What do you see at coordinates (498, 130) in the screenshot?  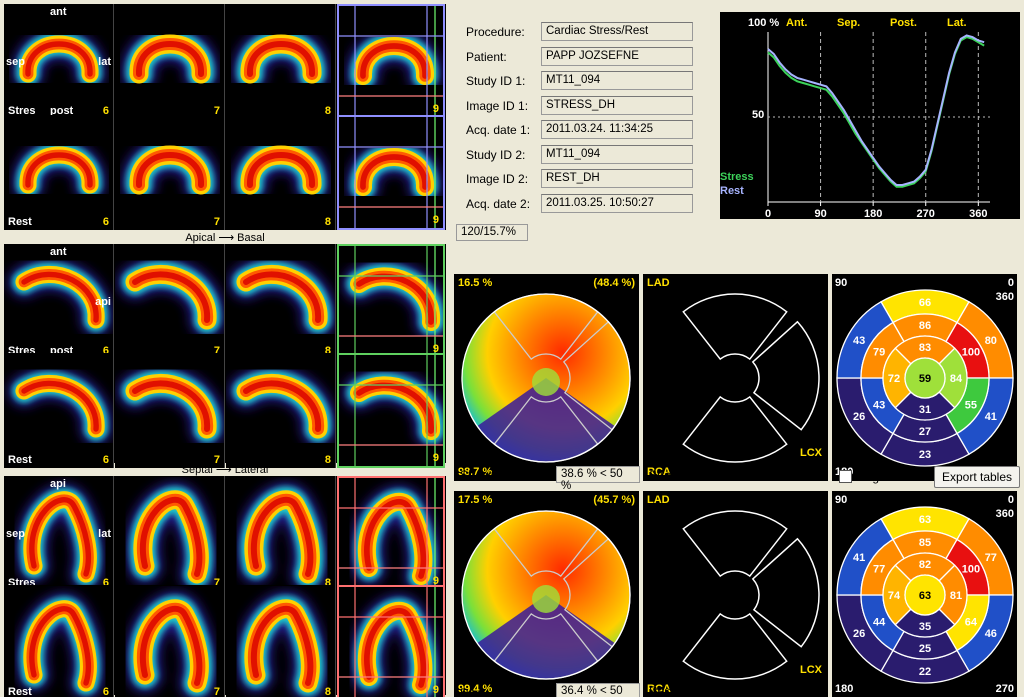 I see `info-label: Acq. date 1:` at bounding box center [498, 130].